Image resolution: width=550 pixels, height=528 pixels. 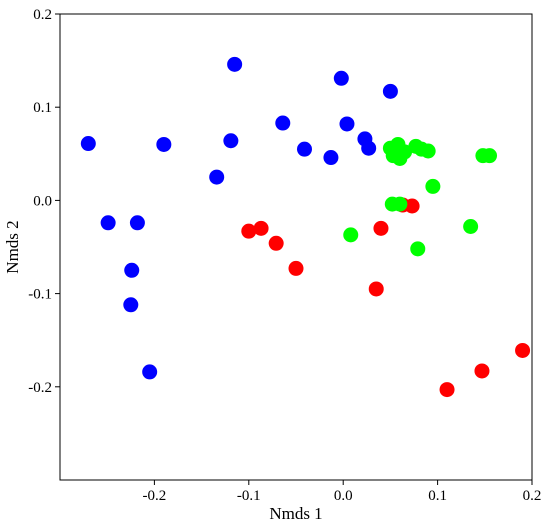 I want to click on y-tick-label: -0.2, so click(x=40, y=388).